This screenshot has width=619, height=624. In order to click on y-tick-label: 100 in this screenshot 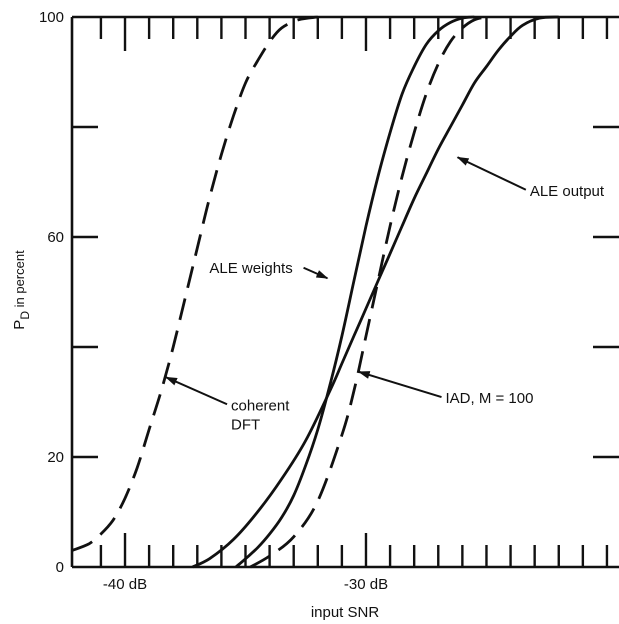, I will do `click(51, 17)`.